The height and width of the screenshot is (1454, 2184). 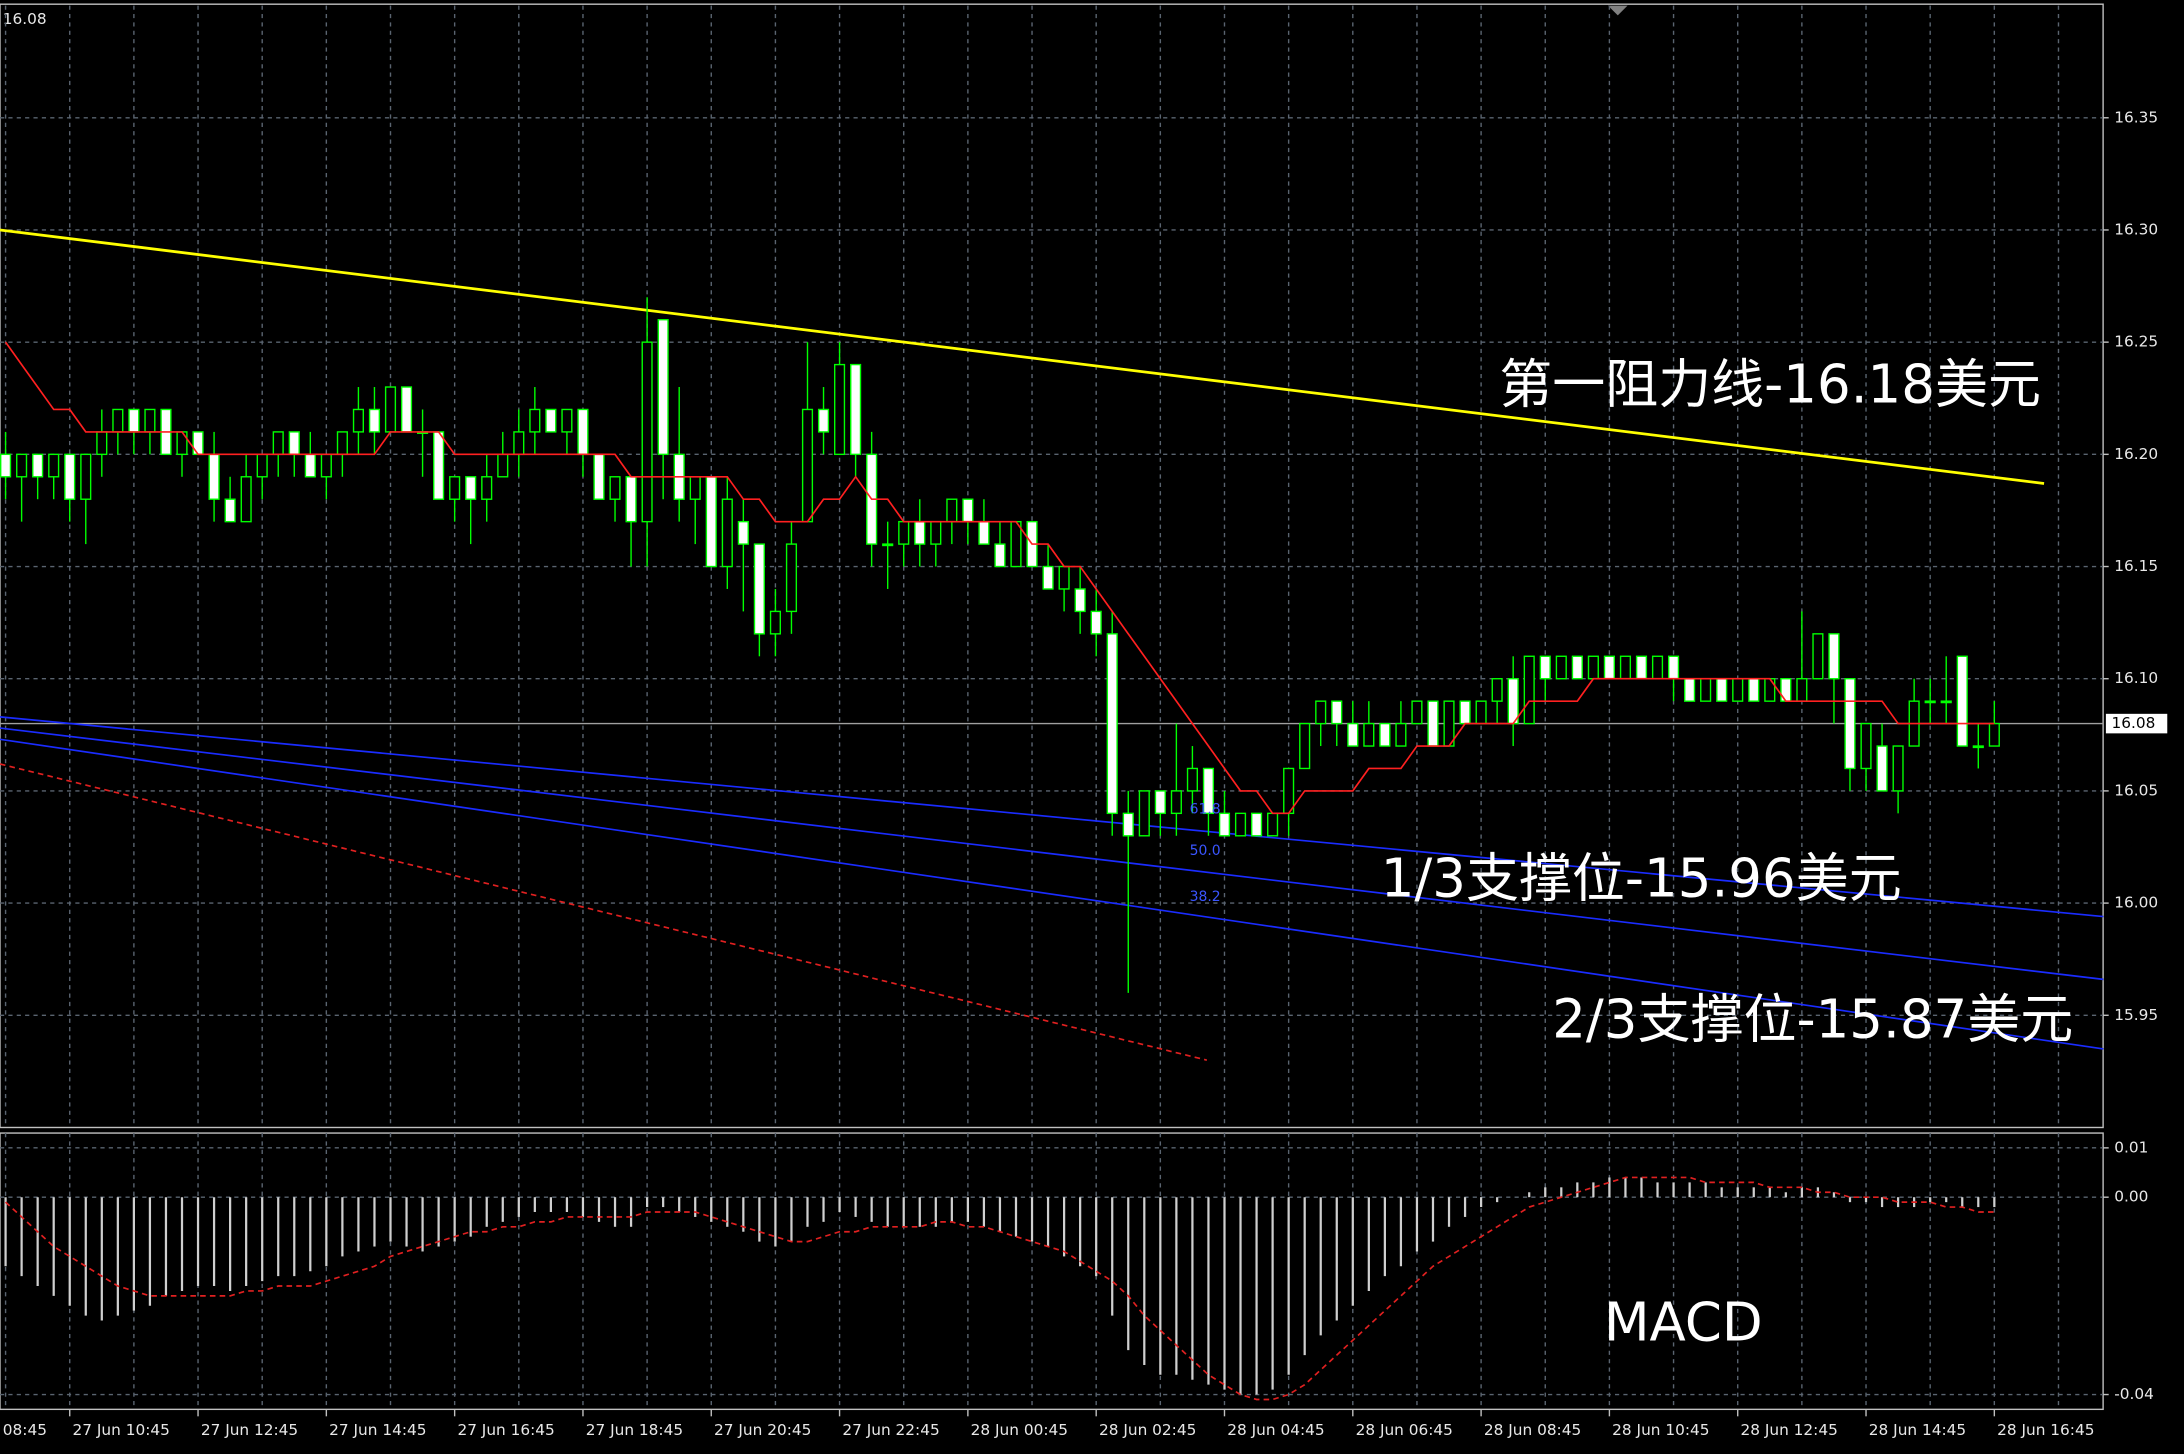 What do you see at coordinates (121, 1430) in the screenshot?
I see `x-tick-label: 27 Jun 10:45` at bounding box center [121, 1430].